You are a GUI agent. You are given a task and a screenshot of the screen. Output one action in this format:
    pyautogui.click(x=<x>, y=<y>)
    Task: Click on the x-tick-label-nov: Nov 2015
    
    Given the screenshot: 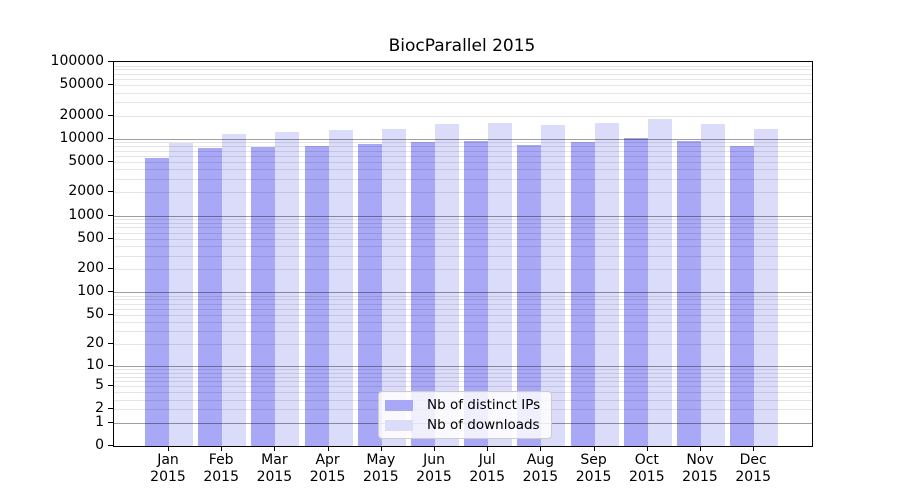 What is the action you would take?
    pyautogui.click(x=700, y=469)
    